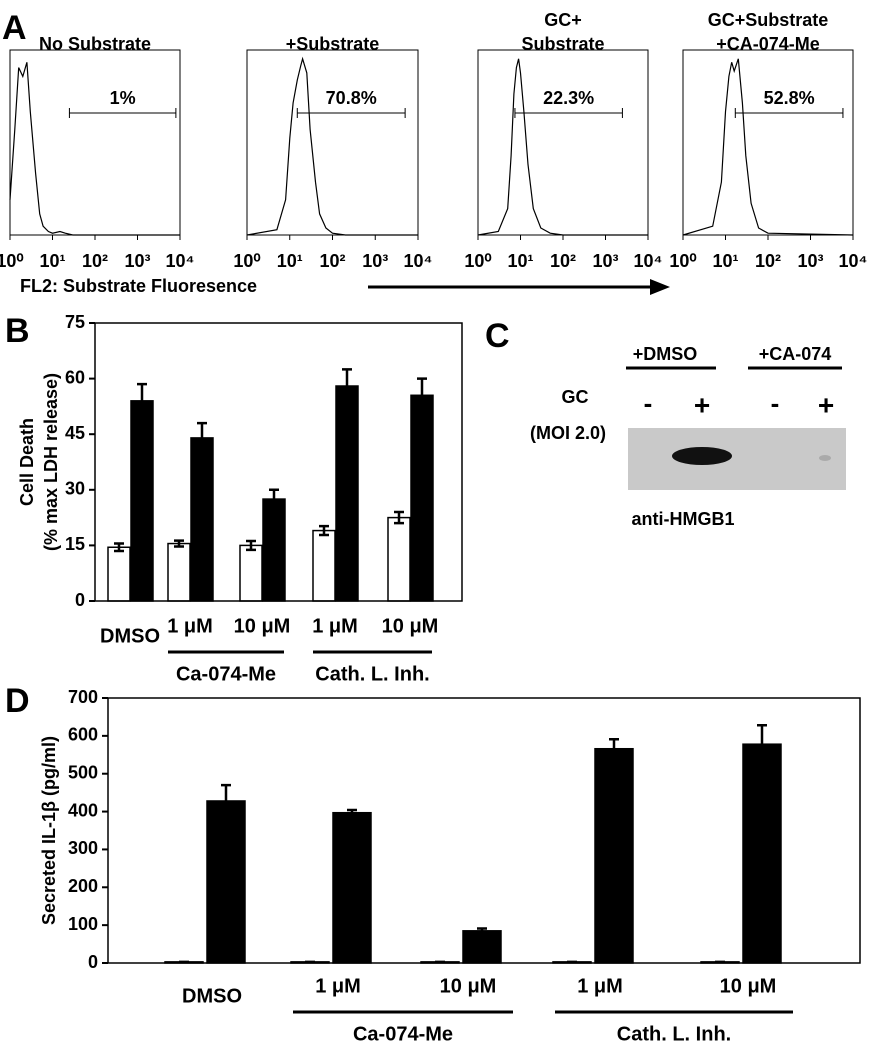 This screenshot has width=873, height=1050. I want to click on y-tick-label: 700, so click(83, 697).